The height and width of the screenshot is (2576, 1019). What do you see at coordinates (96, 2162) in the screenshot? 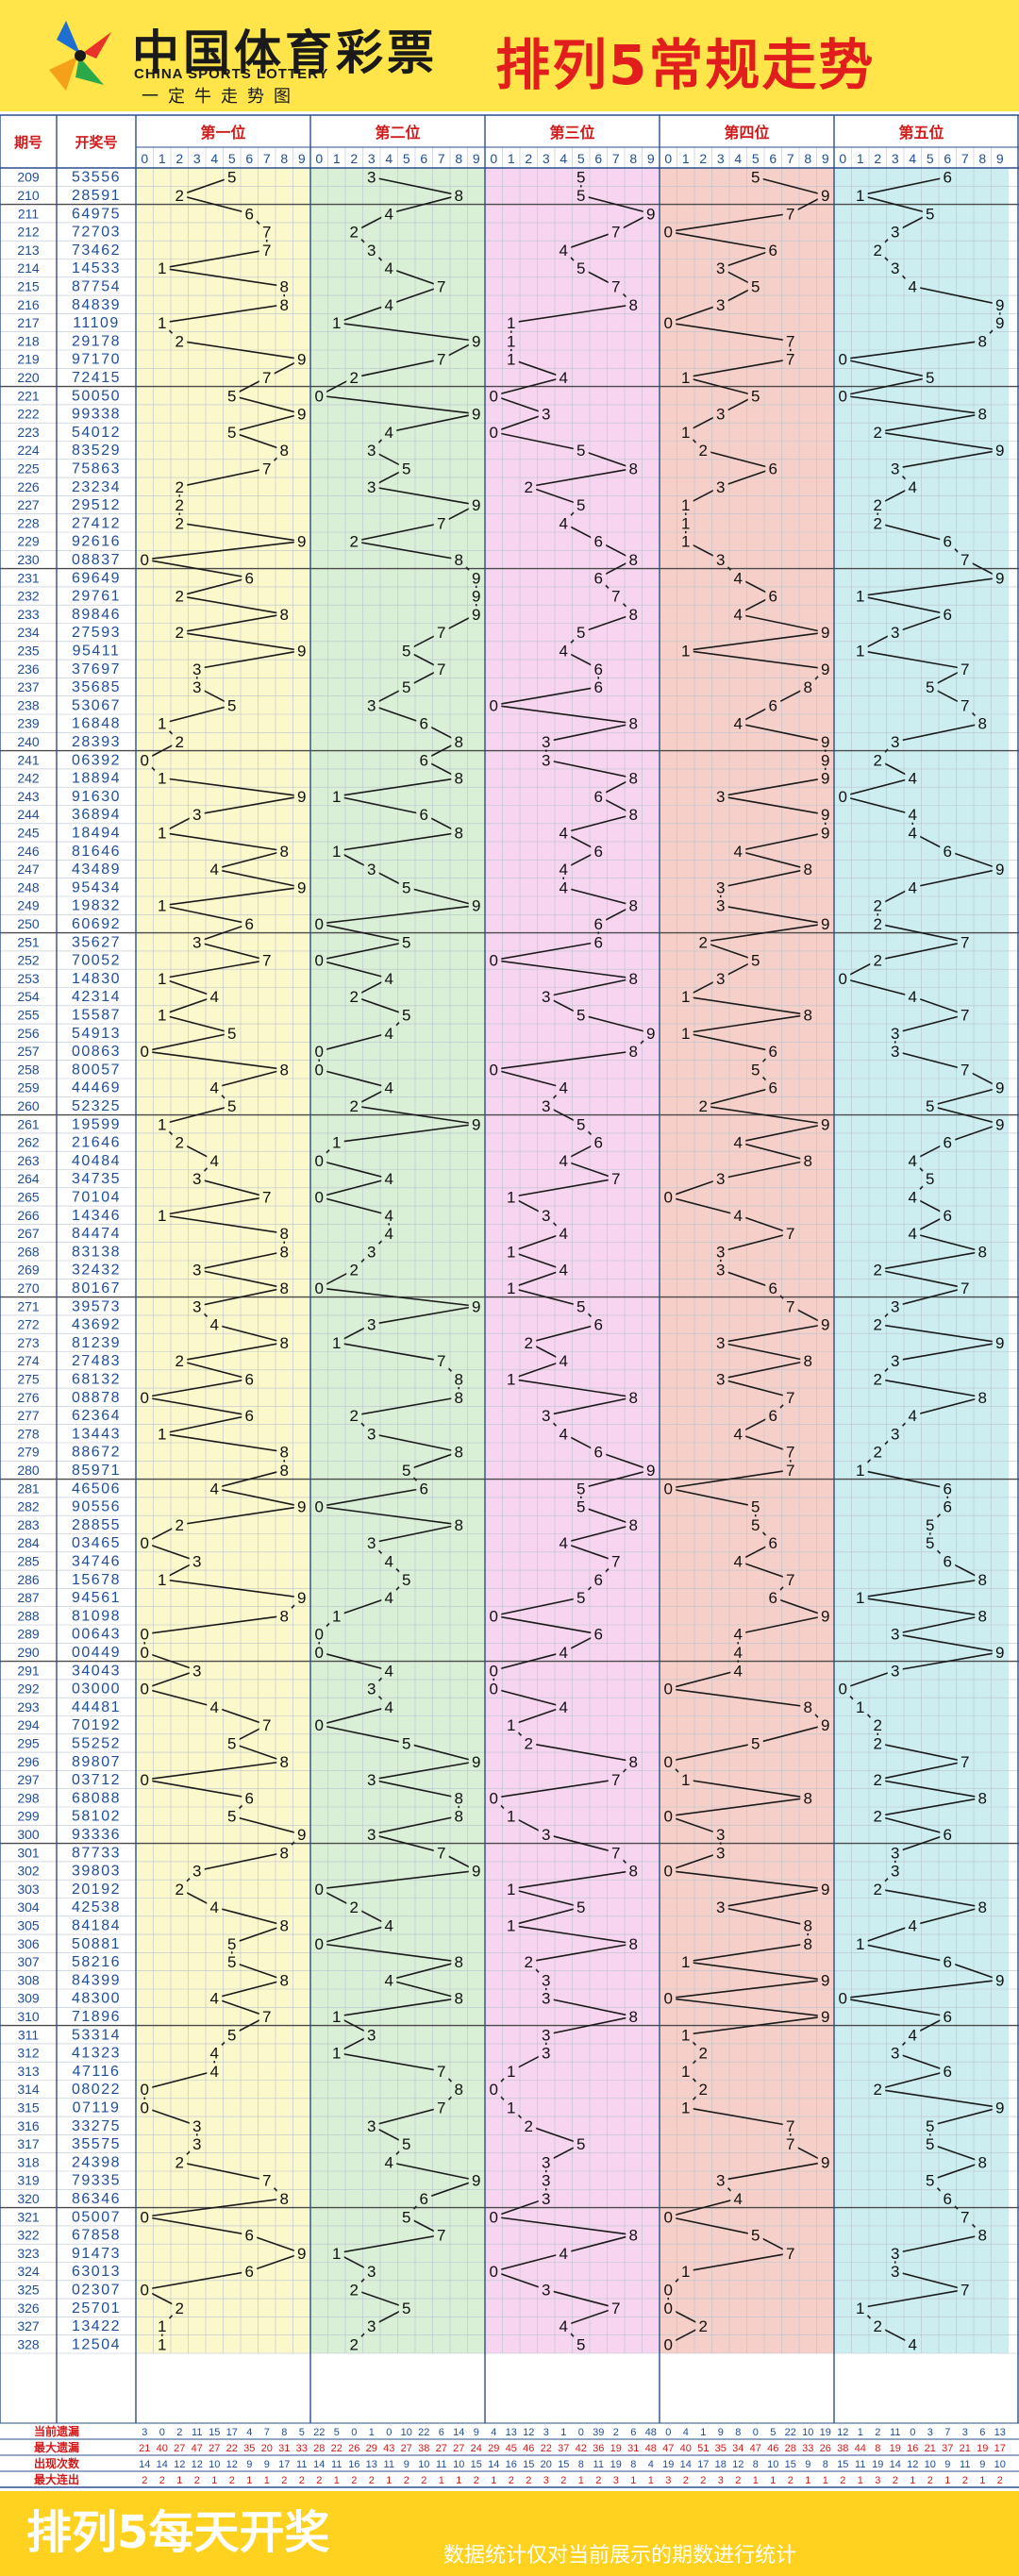
I see `draw-number: 24398` at bounding box center [96, 2162].